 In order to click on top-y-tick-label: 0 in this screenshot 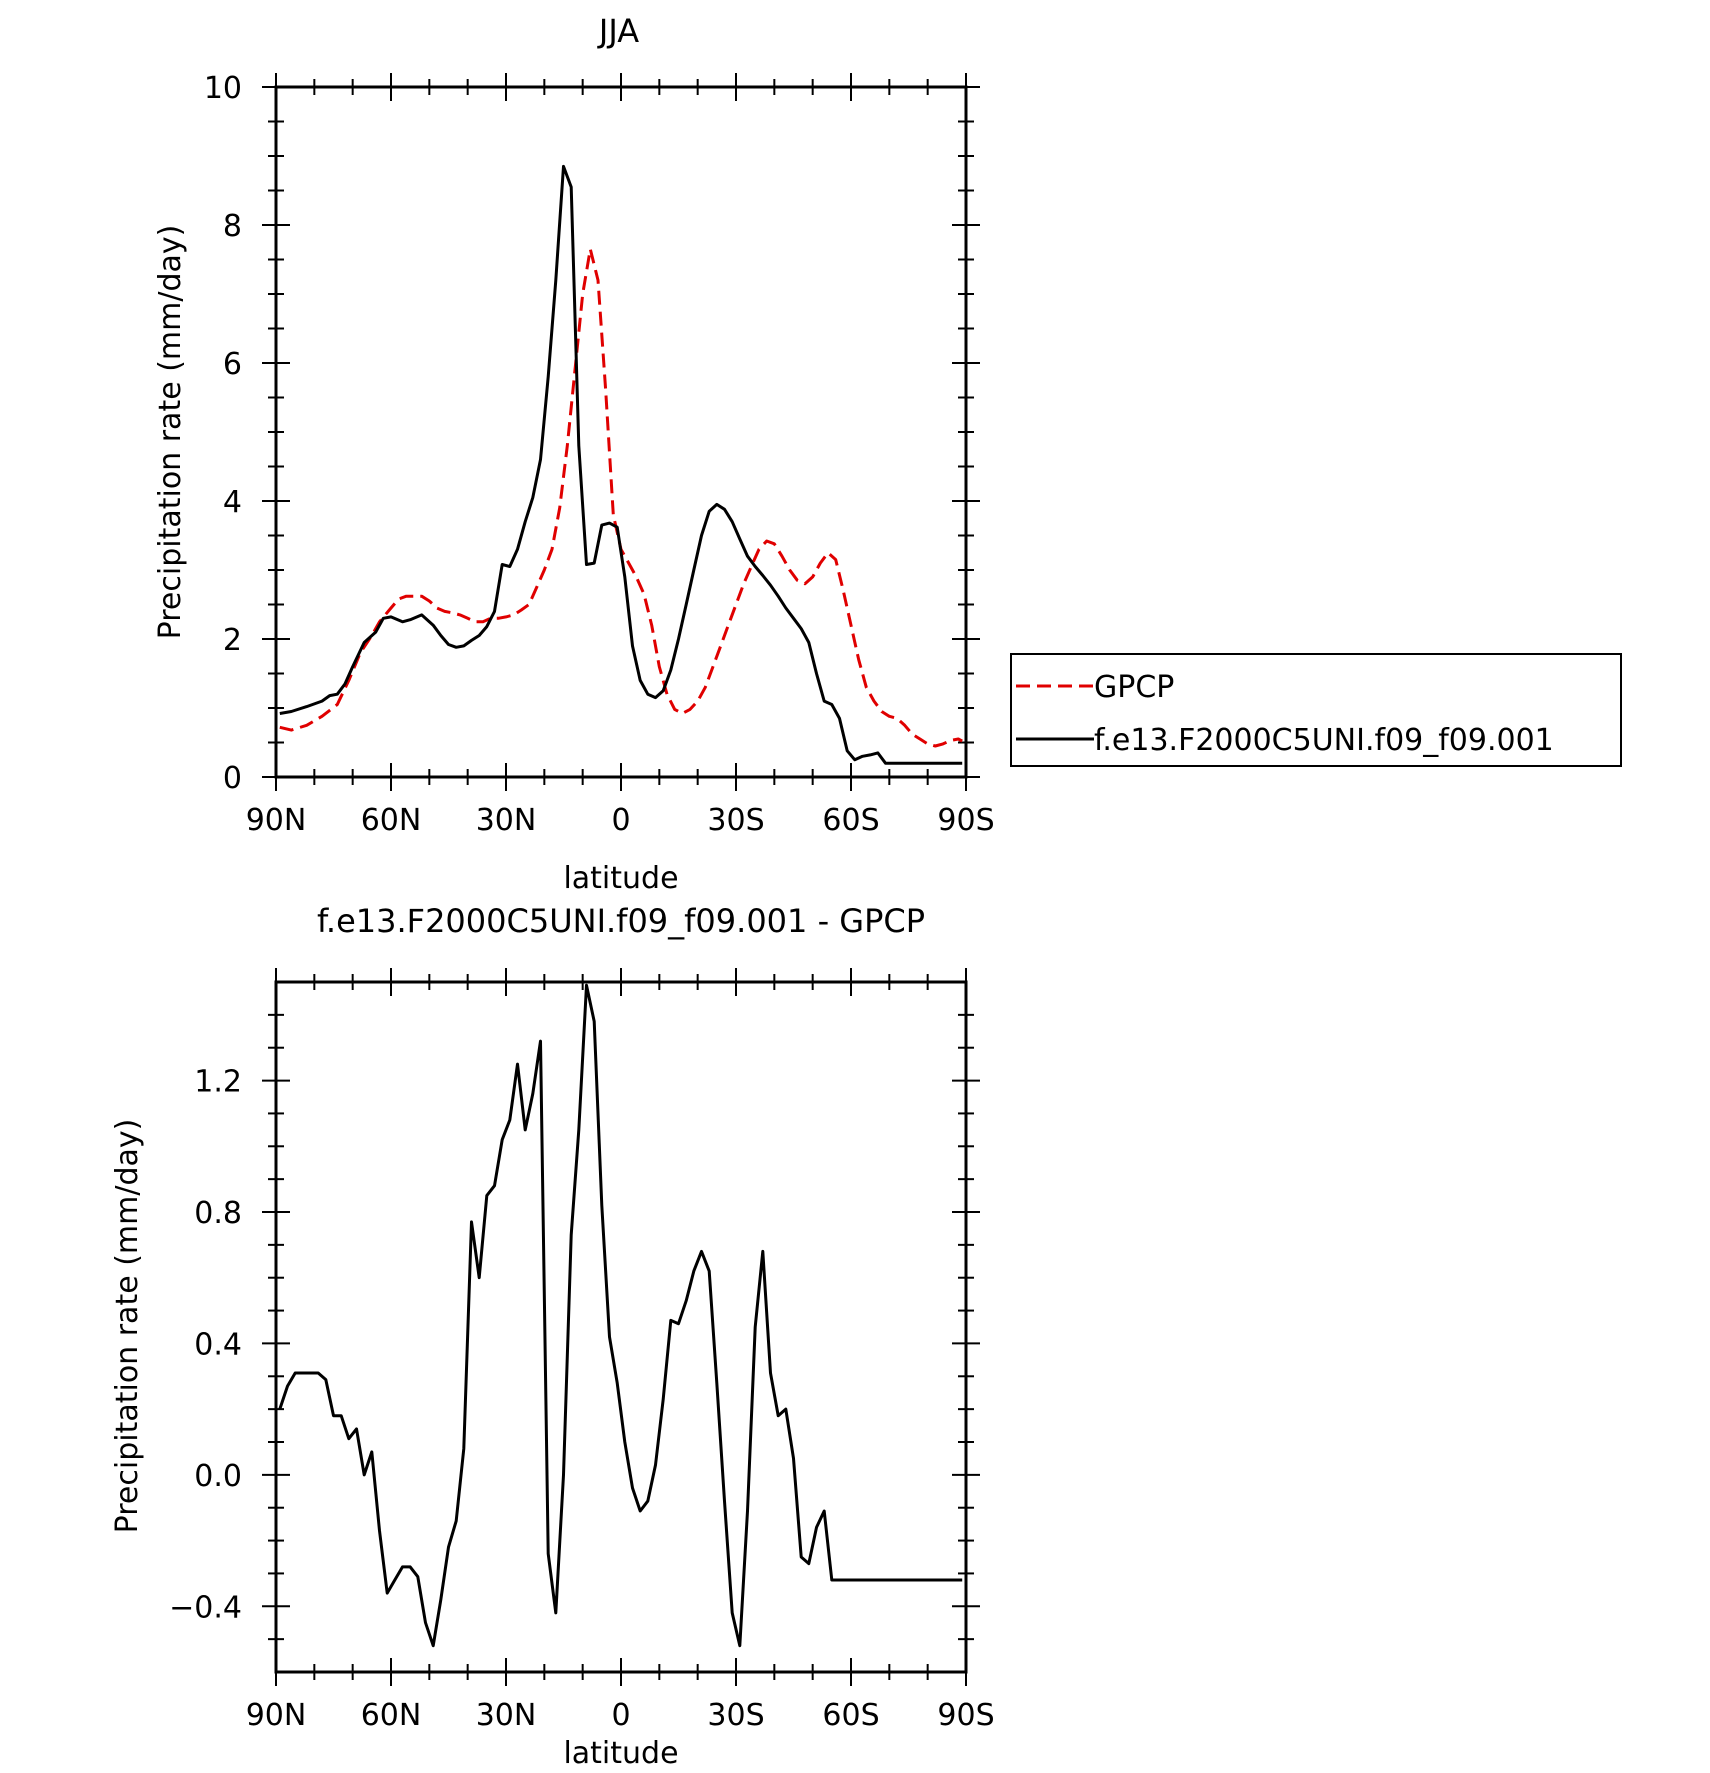, I will do `click(232, 778)`.